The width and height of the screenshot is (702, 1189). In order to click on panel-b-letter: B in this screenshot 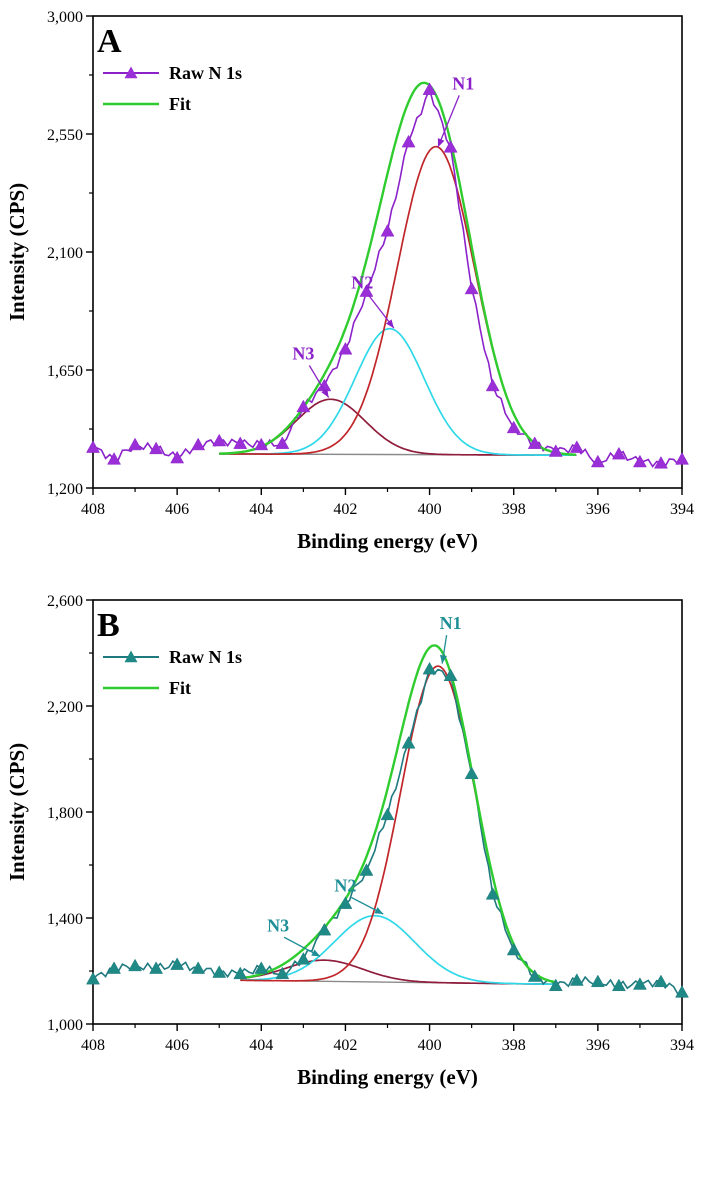, I will do `click(108, 625)`.